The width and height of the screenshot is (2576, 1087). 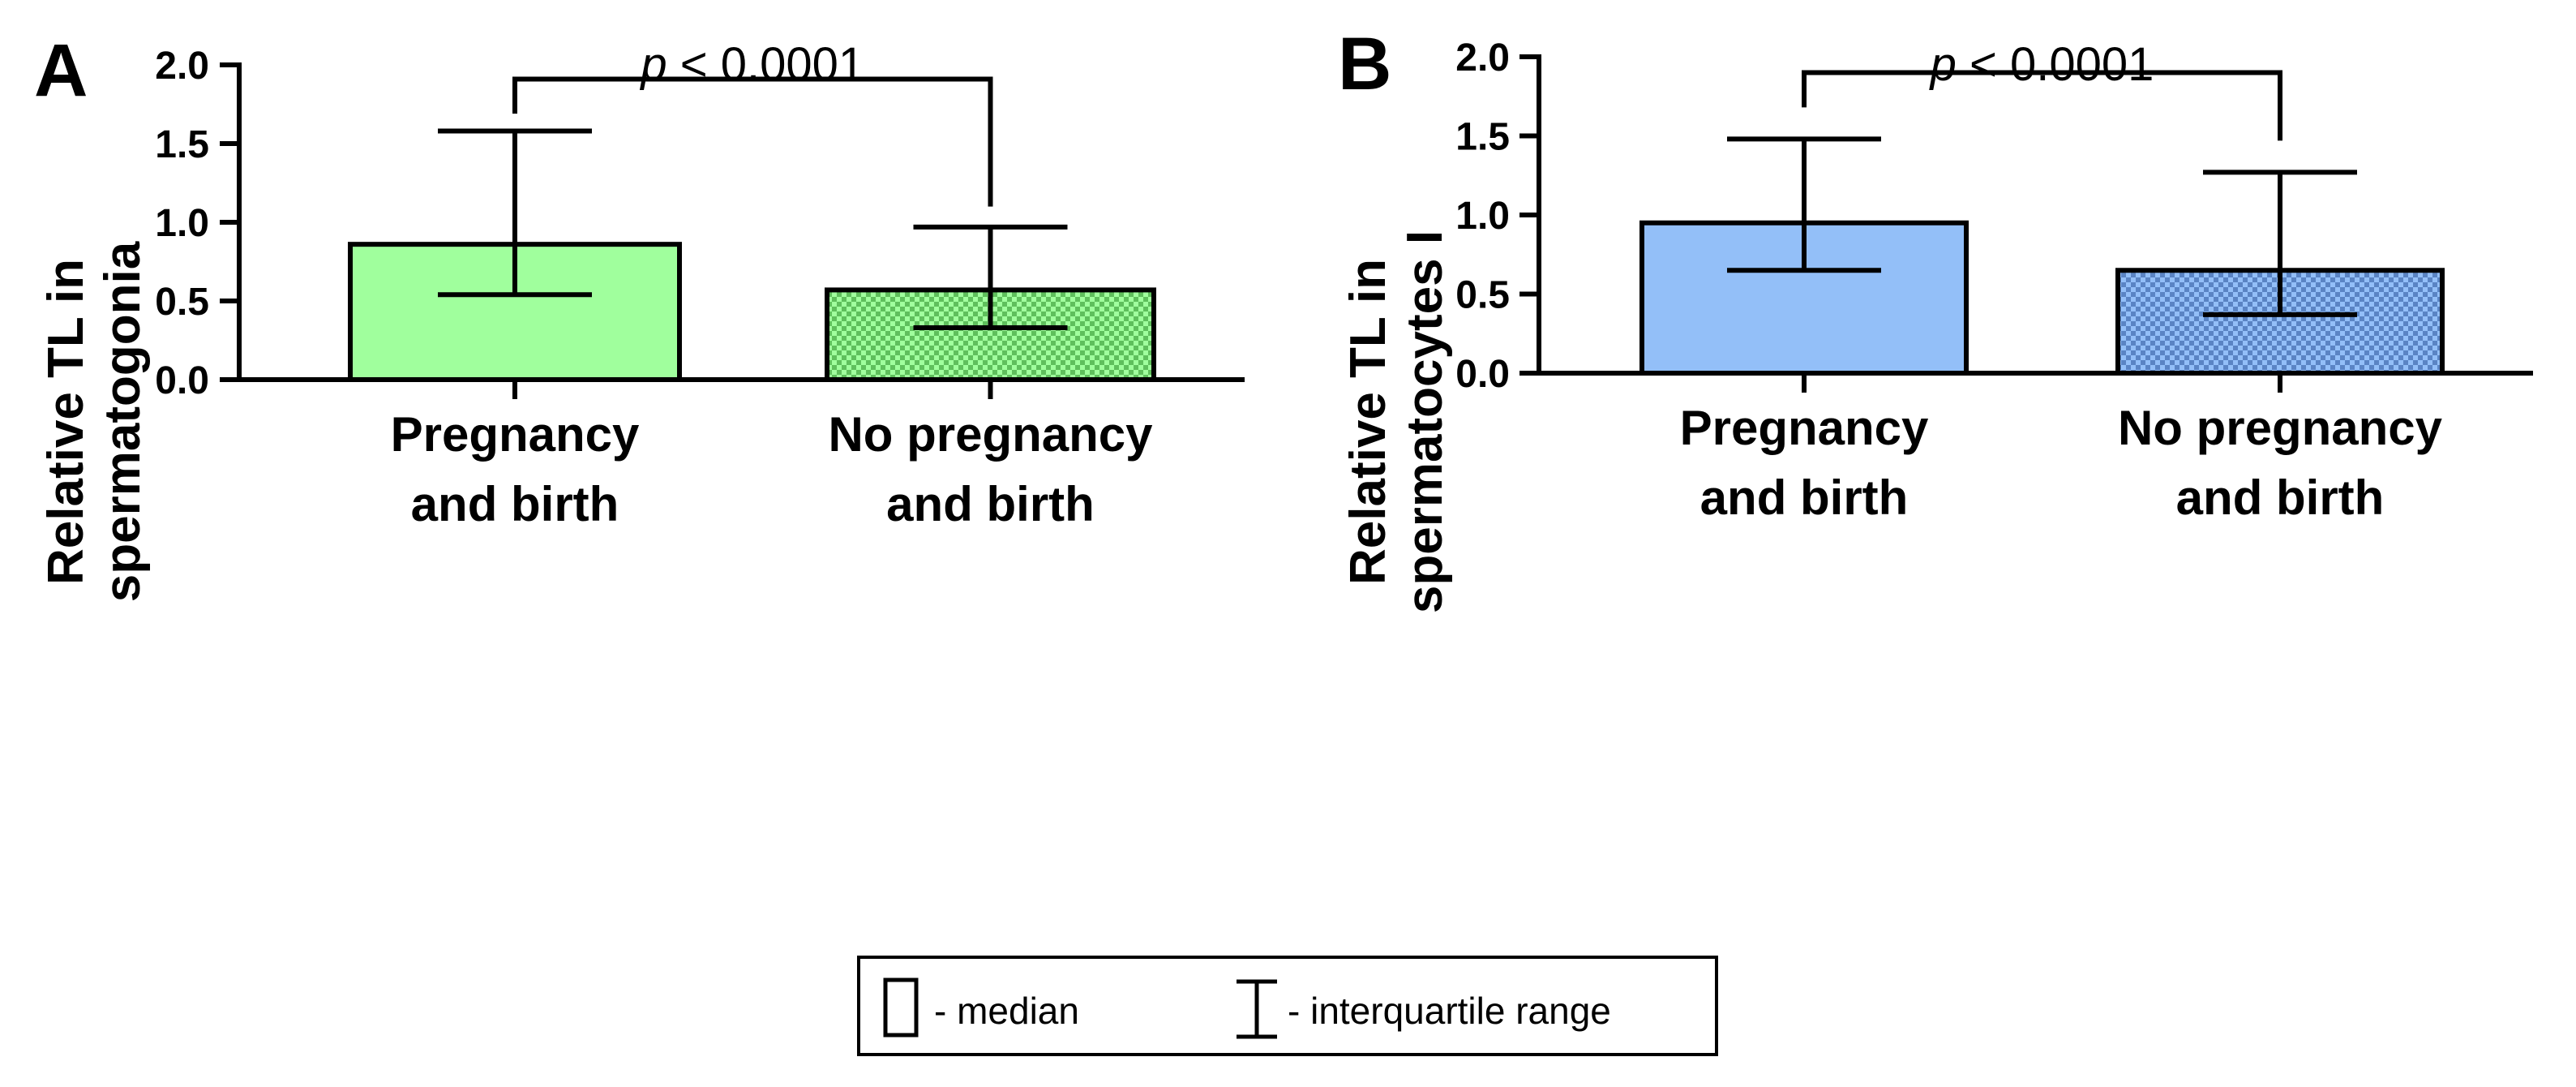 What do you see at coordinates (653, 64) in the screenshot?
I see `p-value-symbol-a: p` at bounding box center [653, 64].